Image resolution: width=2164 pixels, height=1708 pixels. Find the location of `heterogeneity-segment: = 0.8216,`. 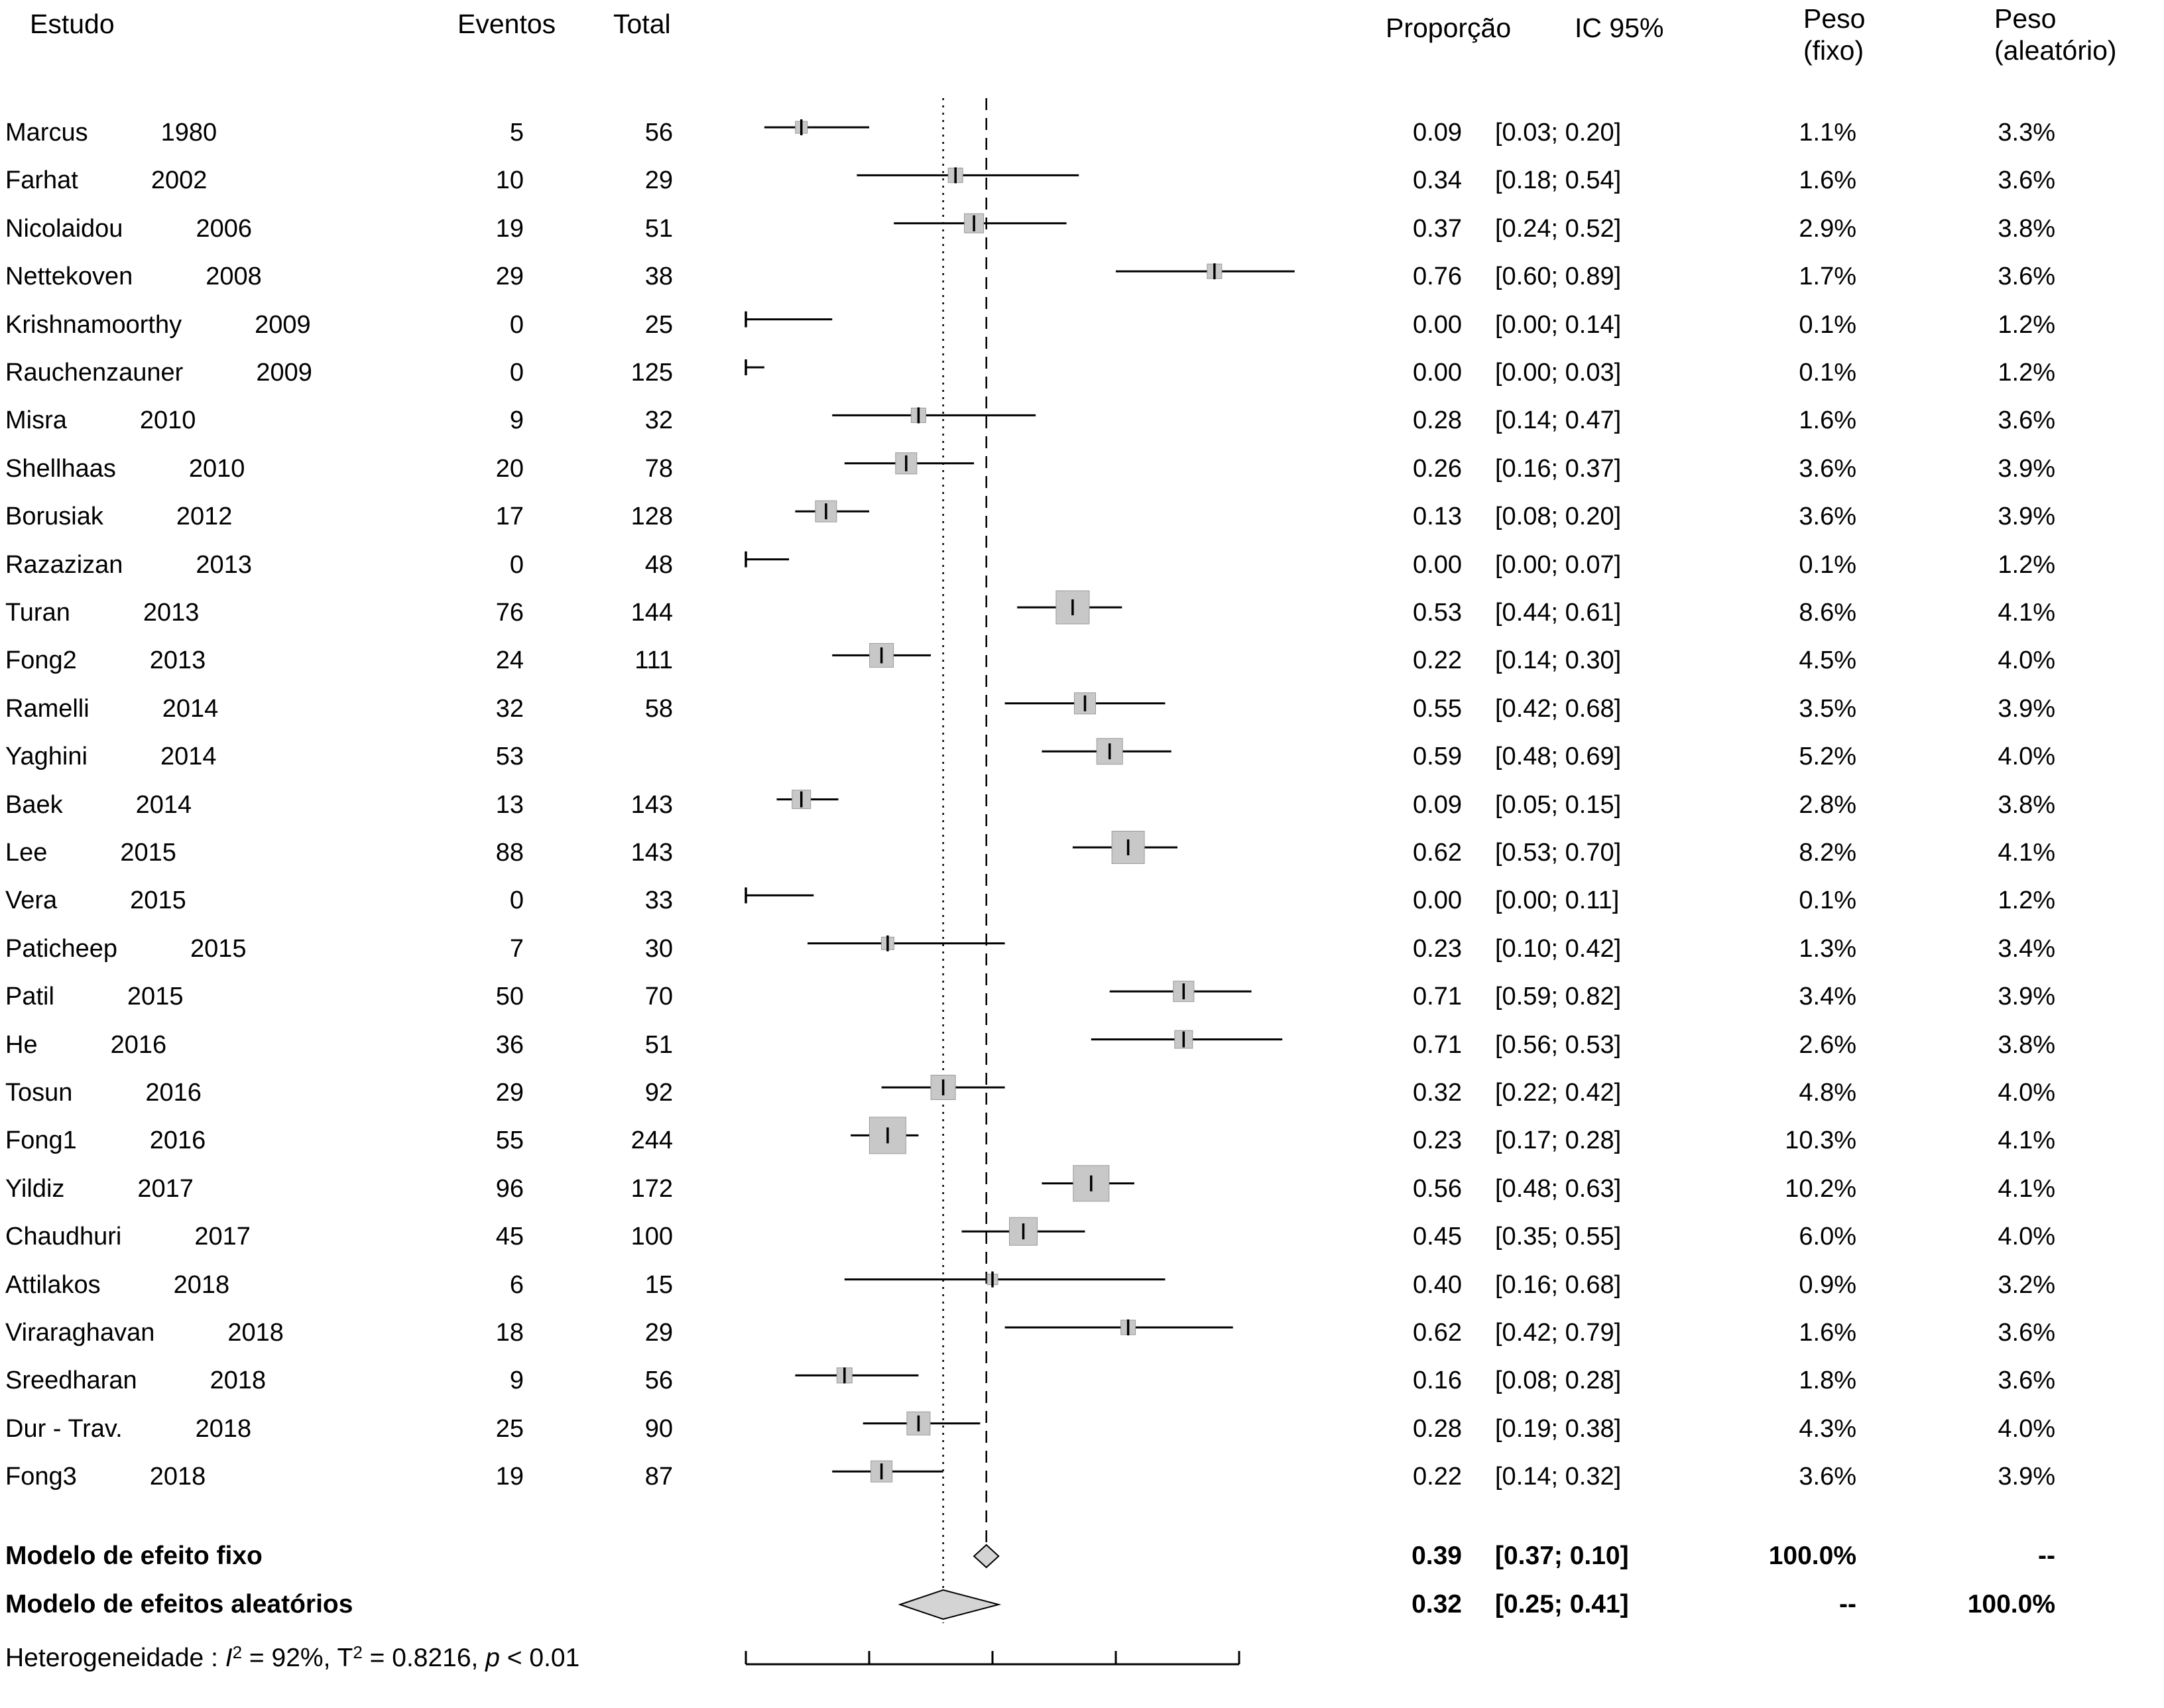

heterogeneity-segment: = 0.8216, is located at coordinates (424, 1658).